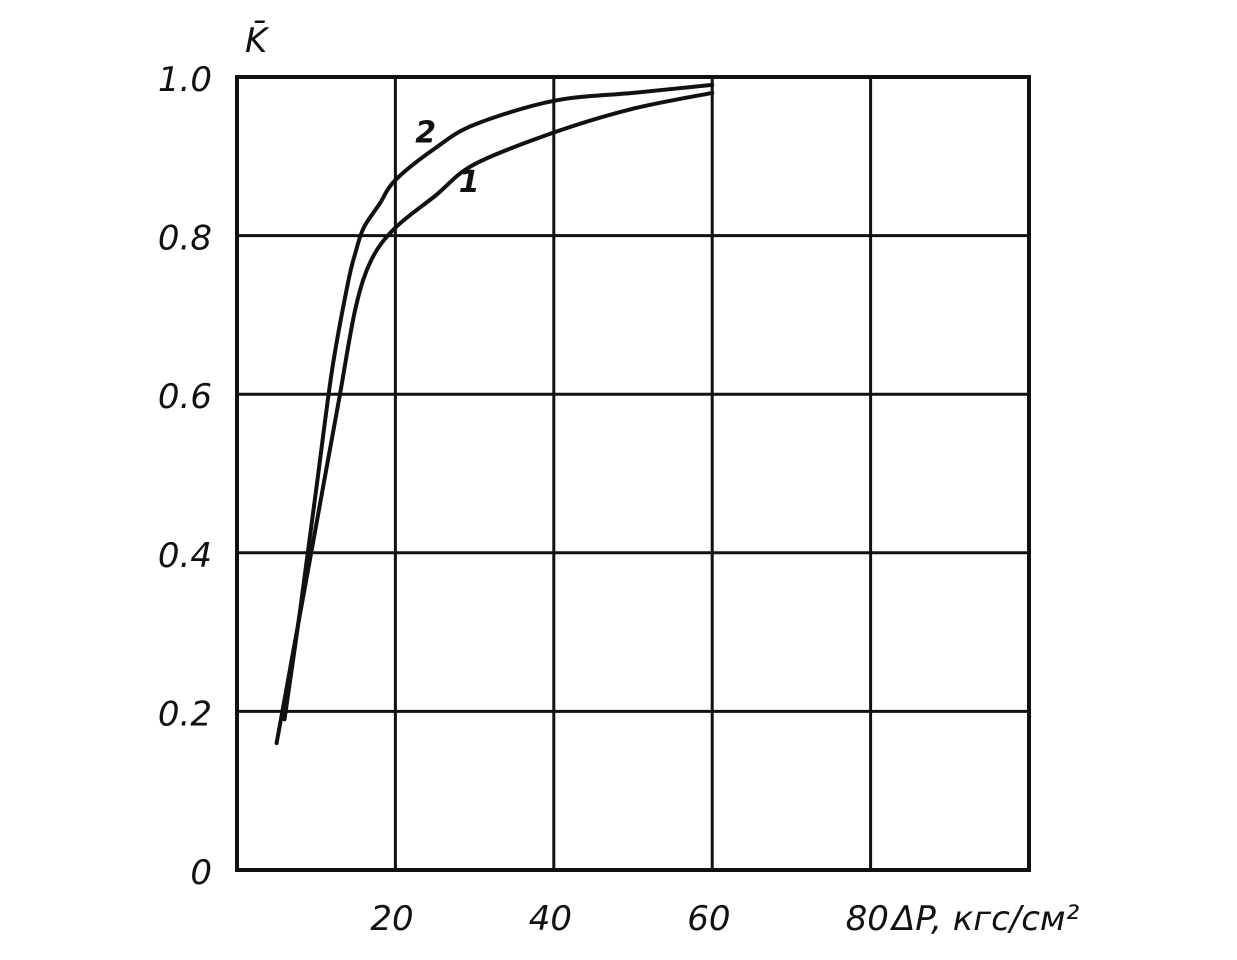 The width and height of the screenshot is (1237, 960). I want to click on y-axis-label: K̄, so click(257, 40).